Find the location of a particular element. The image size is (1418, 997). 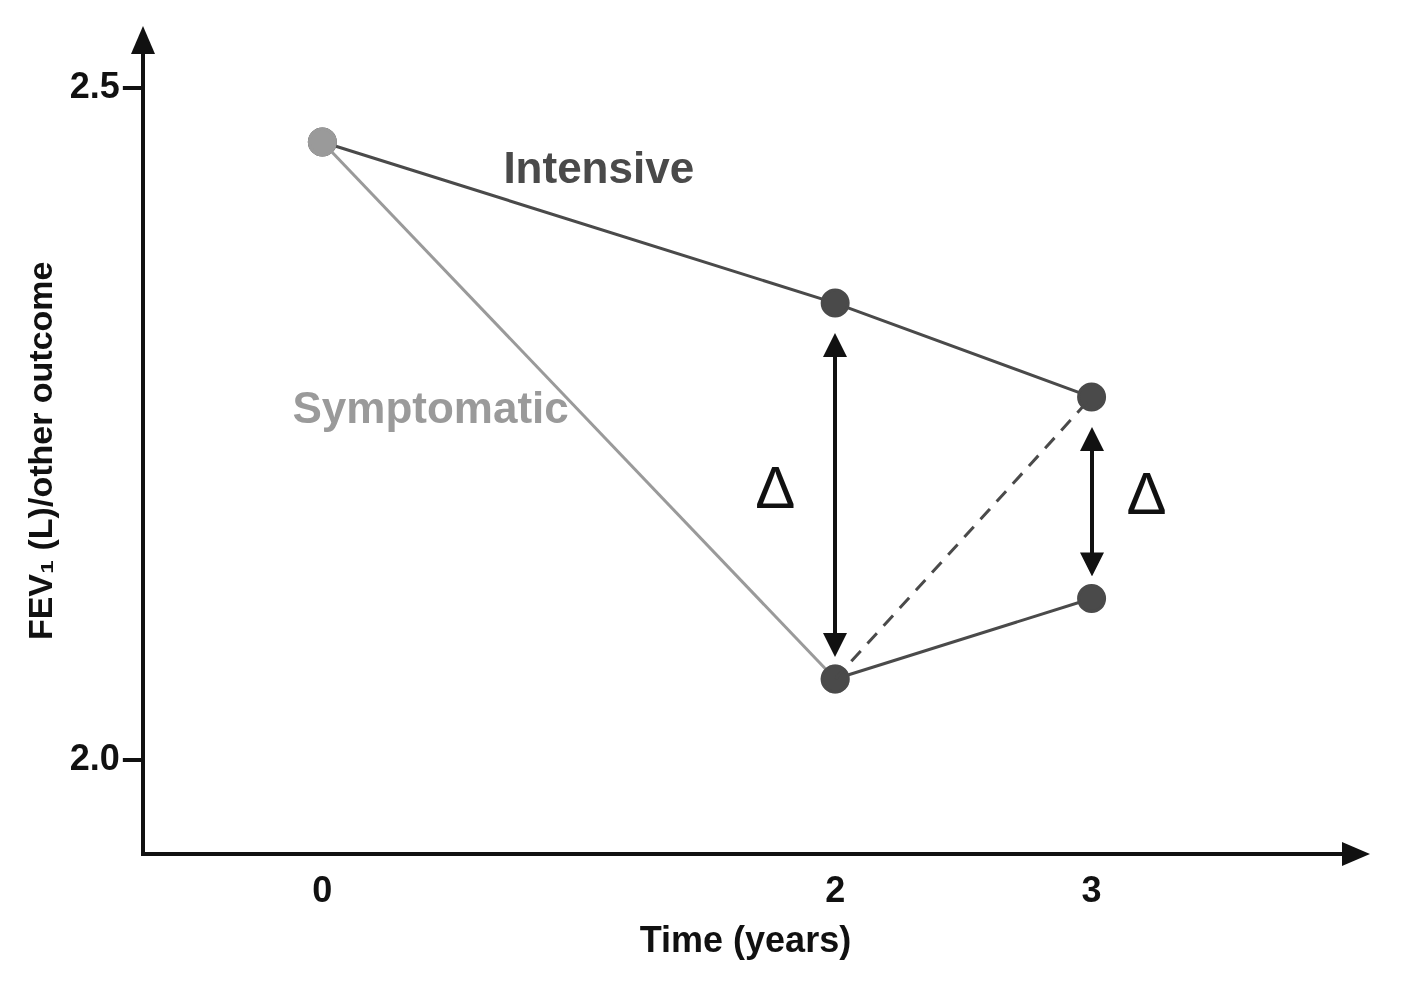

series-label: Symptomatic is located at coordinates (430, 407).